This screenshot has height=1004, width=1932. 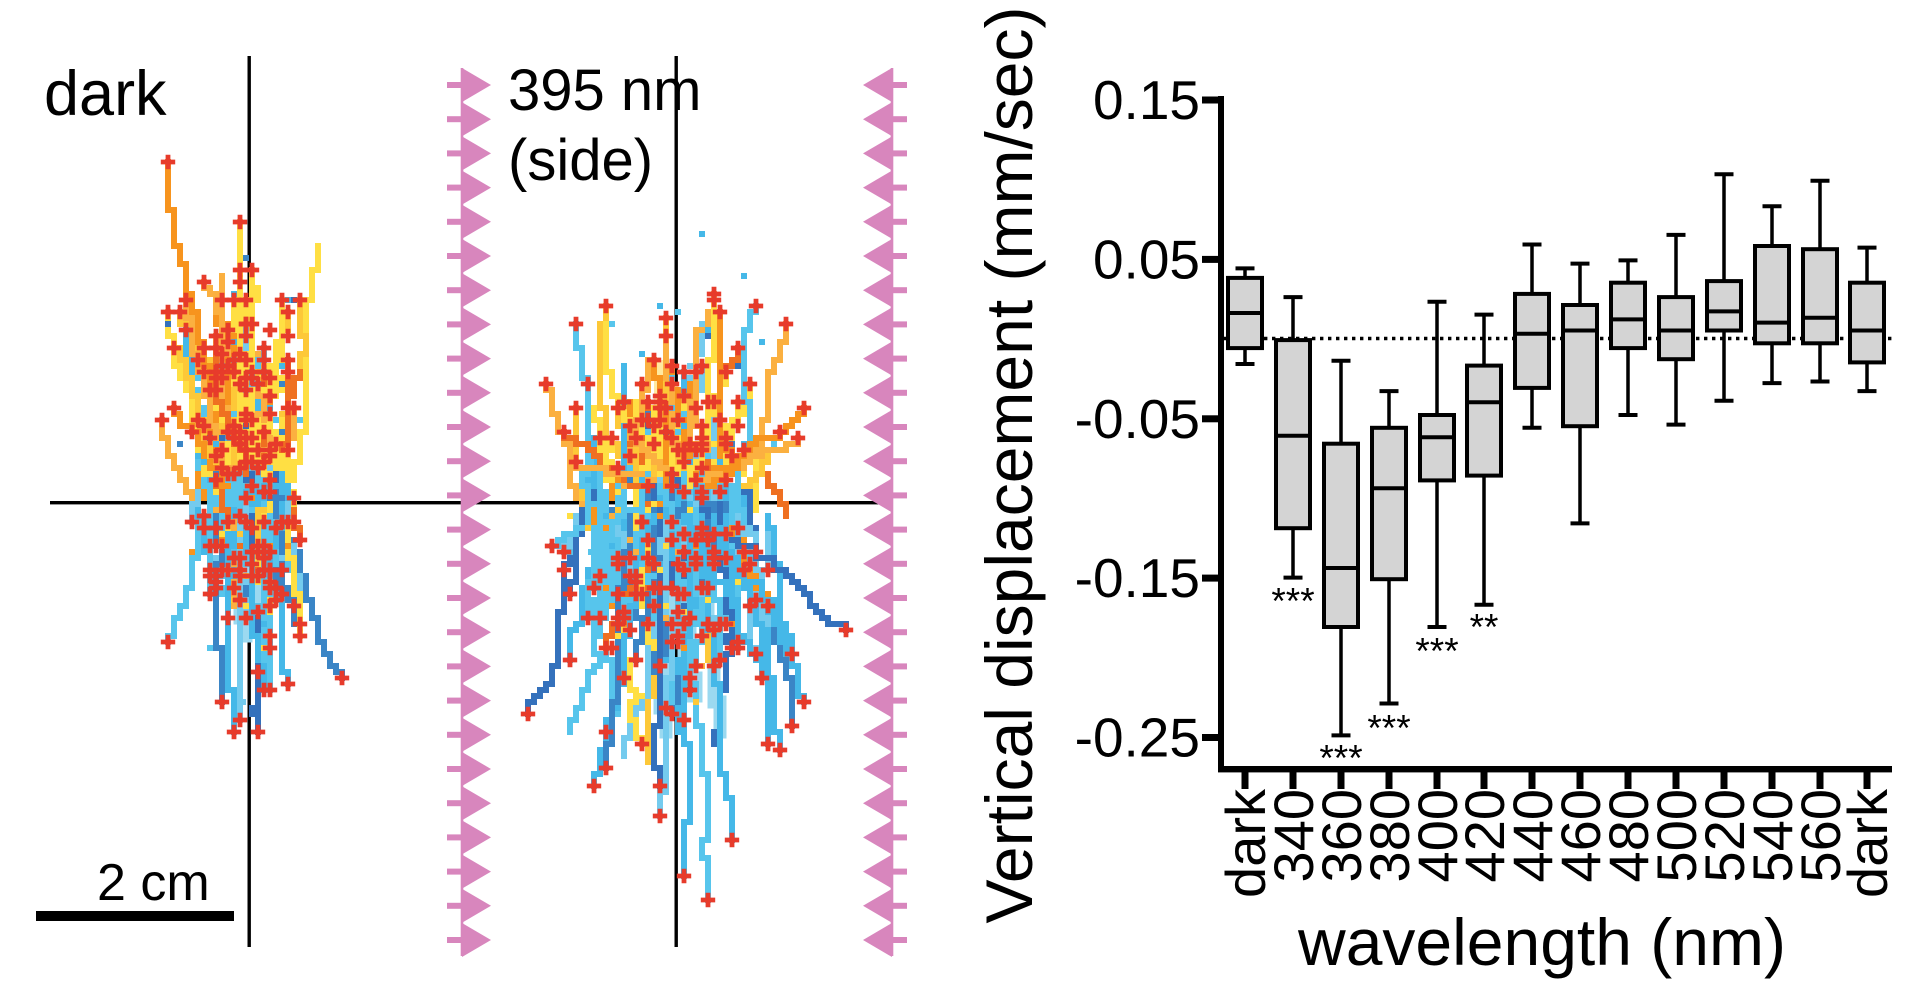 What do you see at coordinates (1484, 835) in the screenshot?
I see `svg-text: 420` at bounding box center [1484, 835].